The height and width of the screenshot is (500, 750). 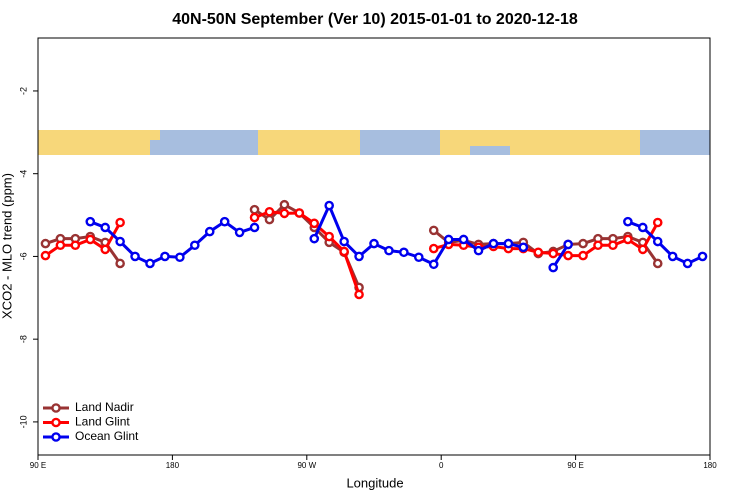 What do you see at coordinates (107, 436) in the screenshot?
I see `legend-label: Ocean Glint` at bounding box center [107, 436].